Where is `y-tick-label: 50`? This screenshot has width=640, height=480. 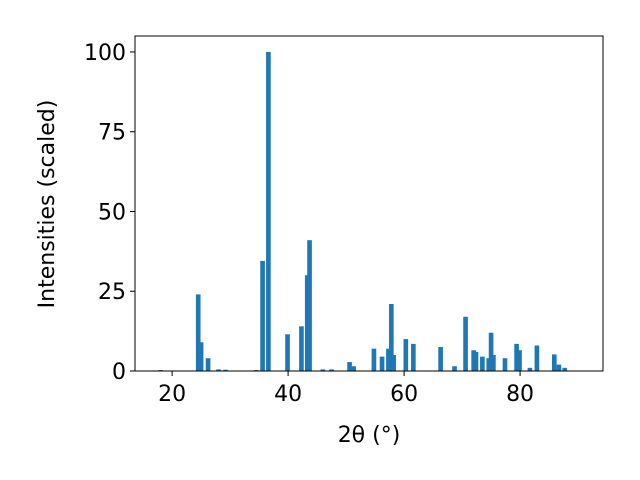
y-tick-label: 50 is located at coordinates (112, 212).